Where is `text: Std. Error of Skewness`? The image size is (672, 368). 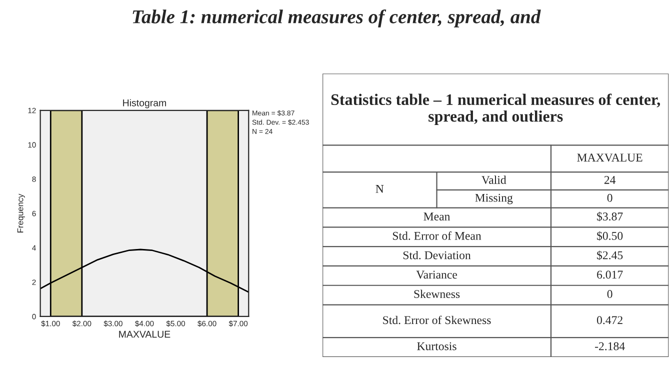
text: Std. Error of Skewness is located at coordinates (437, 320).